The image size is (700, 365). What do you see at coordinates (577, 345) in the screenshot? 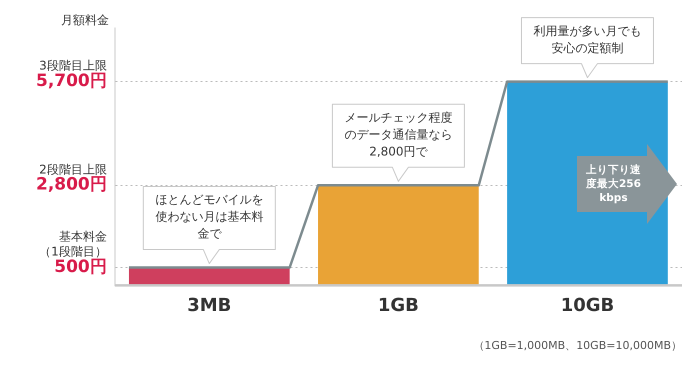
I see `text: （1GB=1,000MB、10GB=10,000MB）` at bounding box center [577, 345].